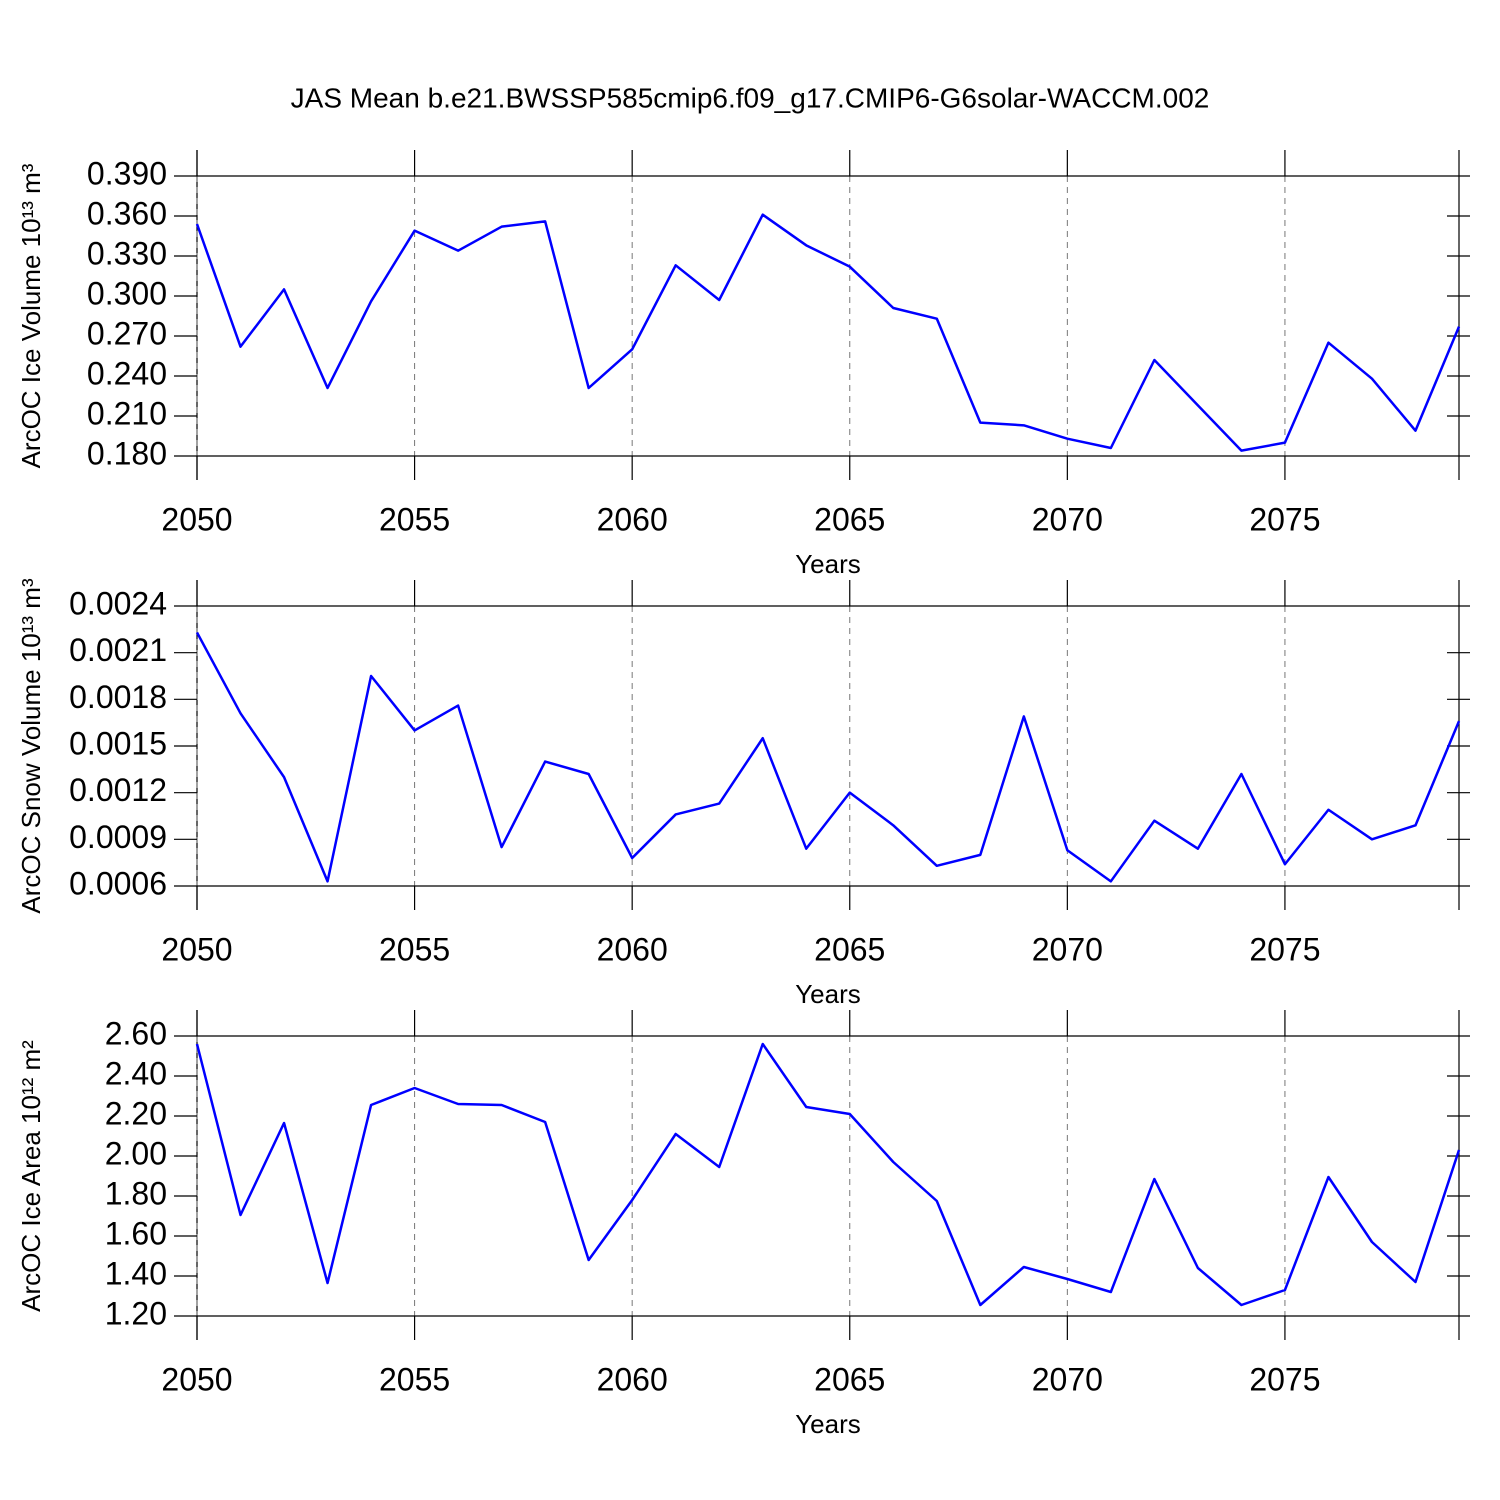 The height and width of the screenshot is (1500, 1500). Describe the element at coordinates (136, 1113) in the screenshot. I see `y-tick-label: 2.20` at that location.